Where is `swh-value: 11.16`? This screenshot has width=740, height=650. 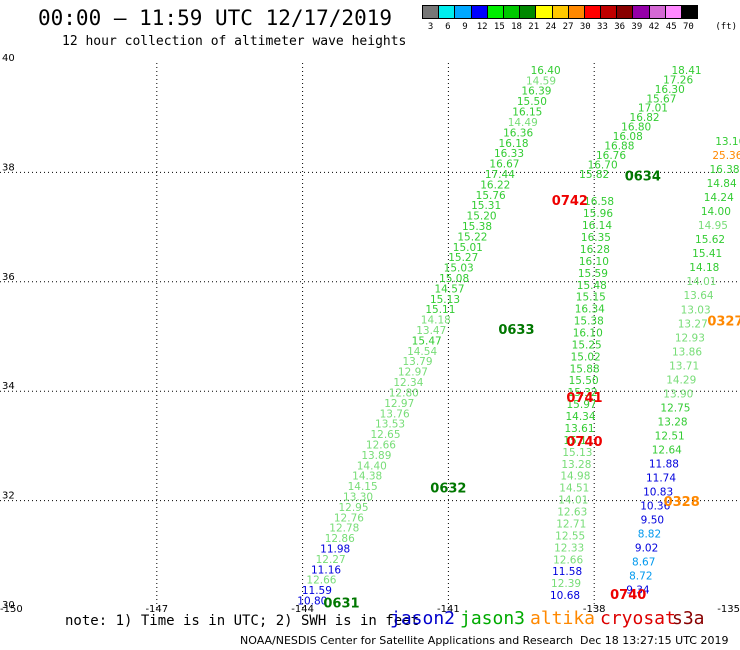 swh-value: 11.16 is located at coordinates (326, 570).